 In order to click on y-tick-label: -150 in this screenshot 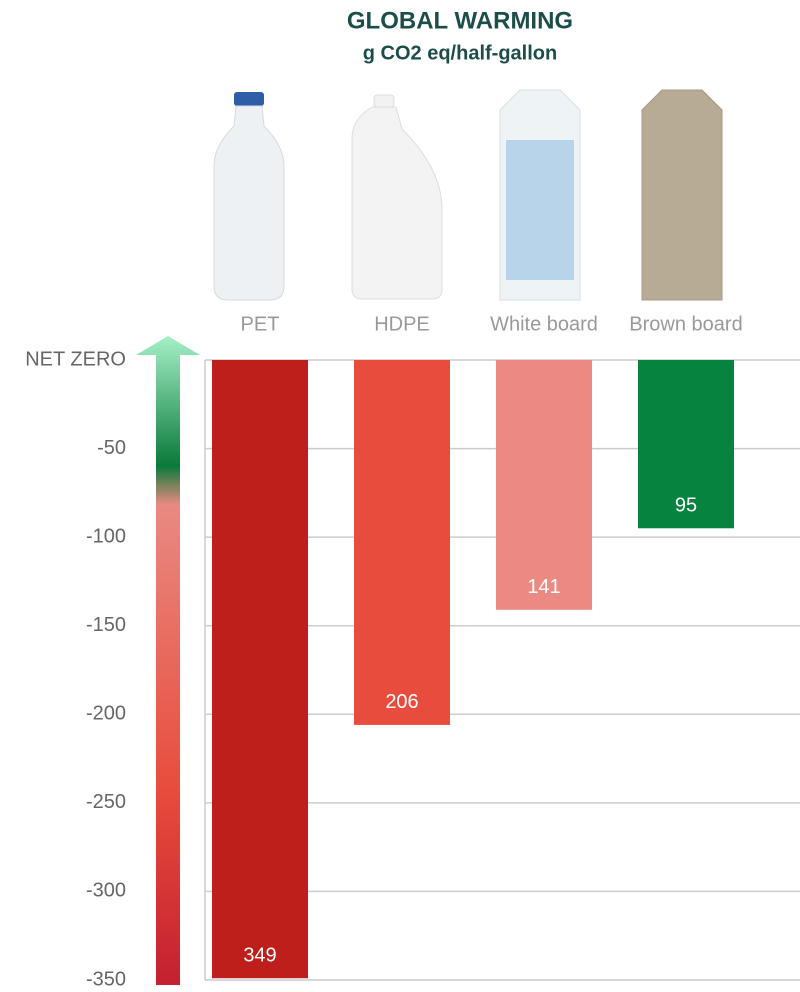, I will do `click(106, 625)`.